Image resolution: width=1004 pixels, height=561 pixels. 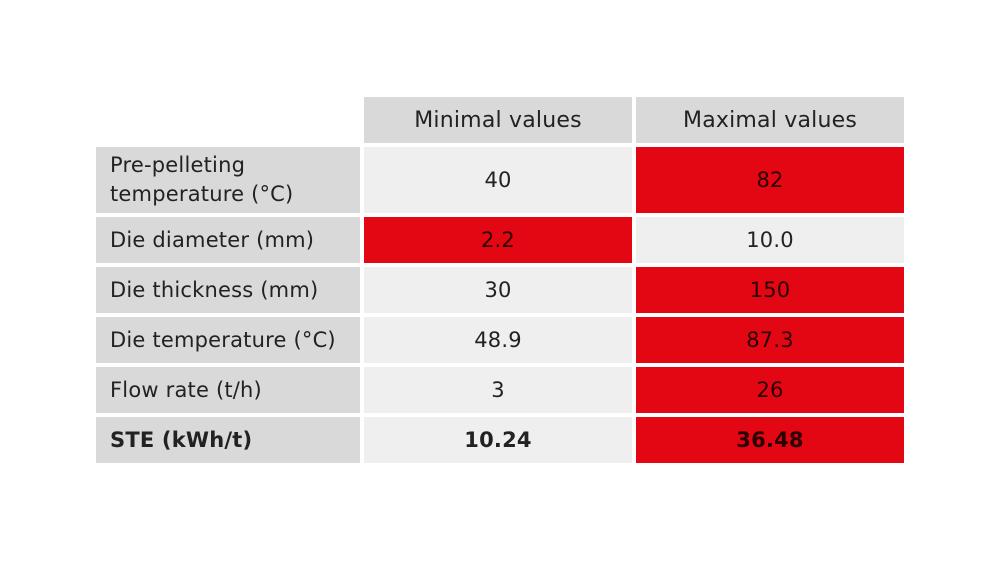 I want to click on cell-die-temperature-max: 87.3, so click(x=770, y=340).